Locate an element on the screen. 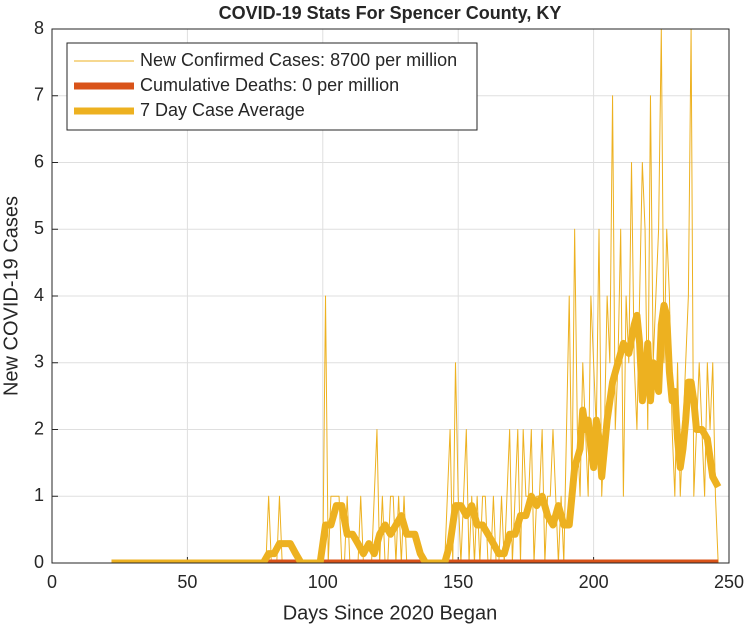 The width and height of the screenshot is (749, 630). y-axis-label: New COVID-19 Cases is located at coordinates (11, 296).